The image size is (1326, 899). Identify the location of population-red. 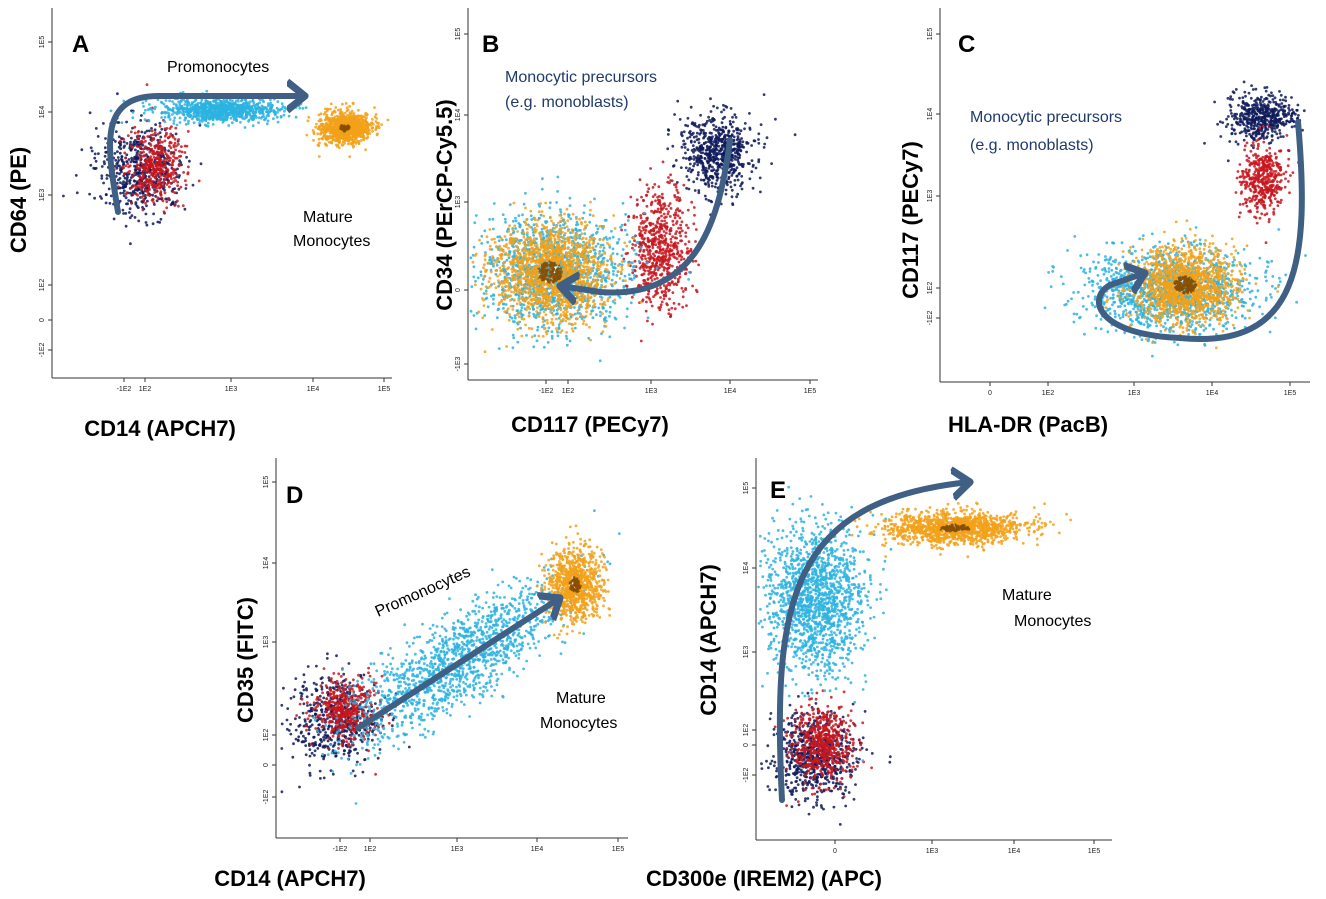
(156, 148).